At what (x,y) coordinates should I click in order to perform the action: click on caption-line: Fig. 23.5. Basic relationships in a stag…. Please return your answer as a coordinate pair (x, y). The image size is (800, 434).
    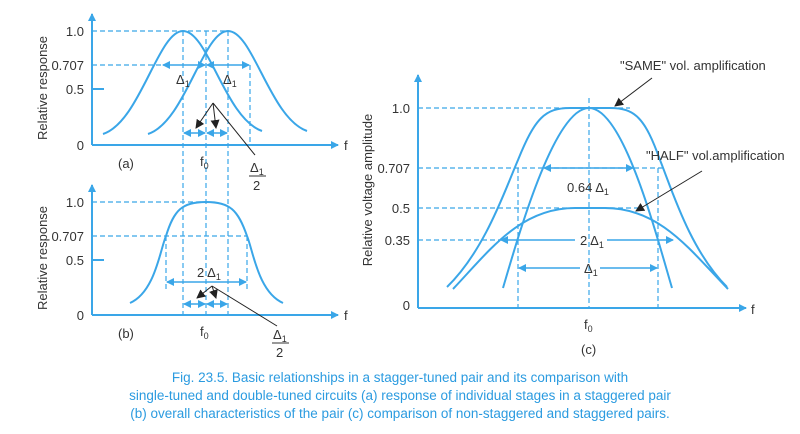
    Looking at the image, I should click on (400, 377).